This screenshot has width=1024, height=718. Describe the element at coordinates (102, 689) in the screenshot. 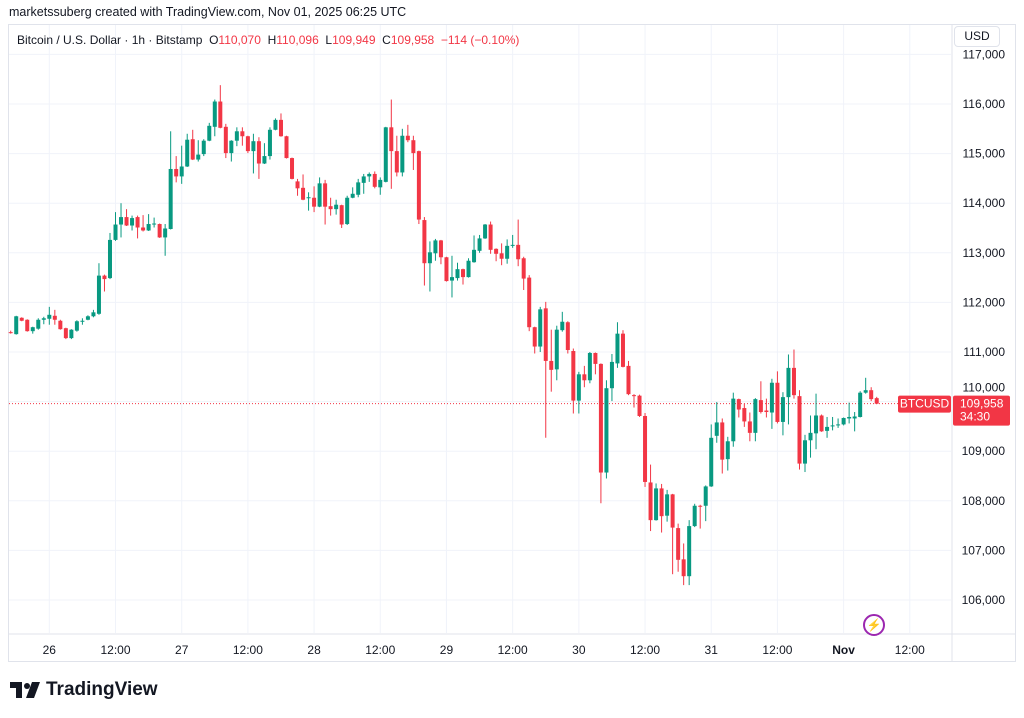

I see `logo-text: TradingView` at that location.